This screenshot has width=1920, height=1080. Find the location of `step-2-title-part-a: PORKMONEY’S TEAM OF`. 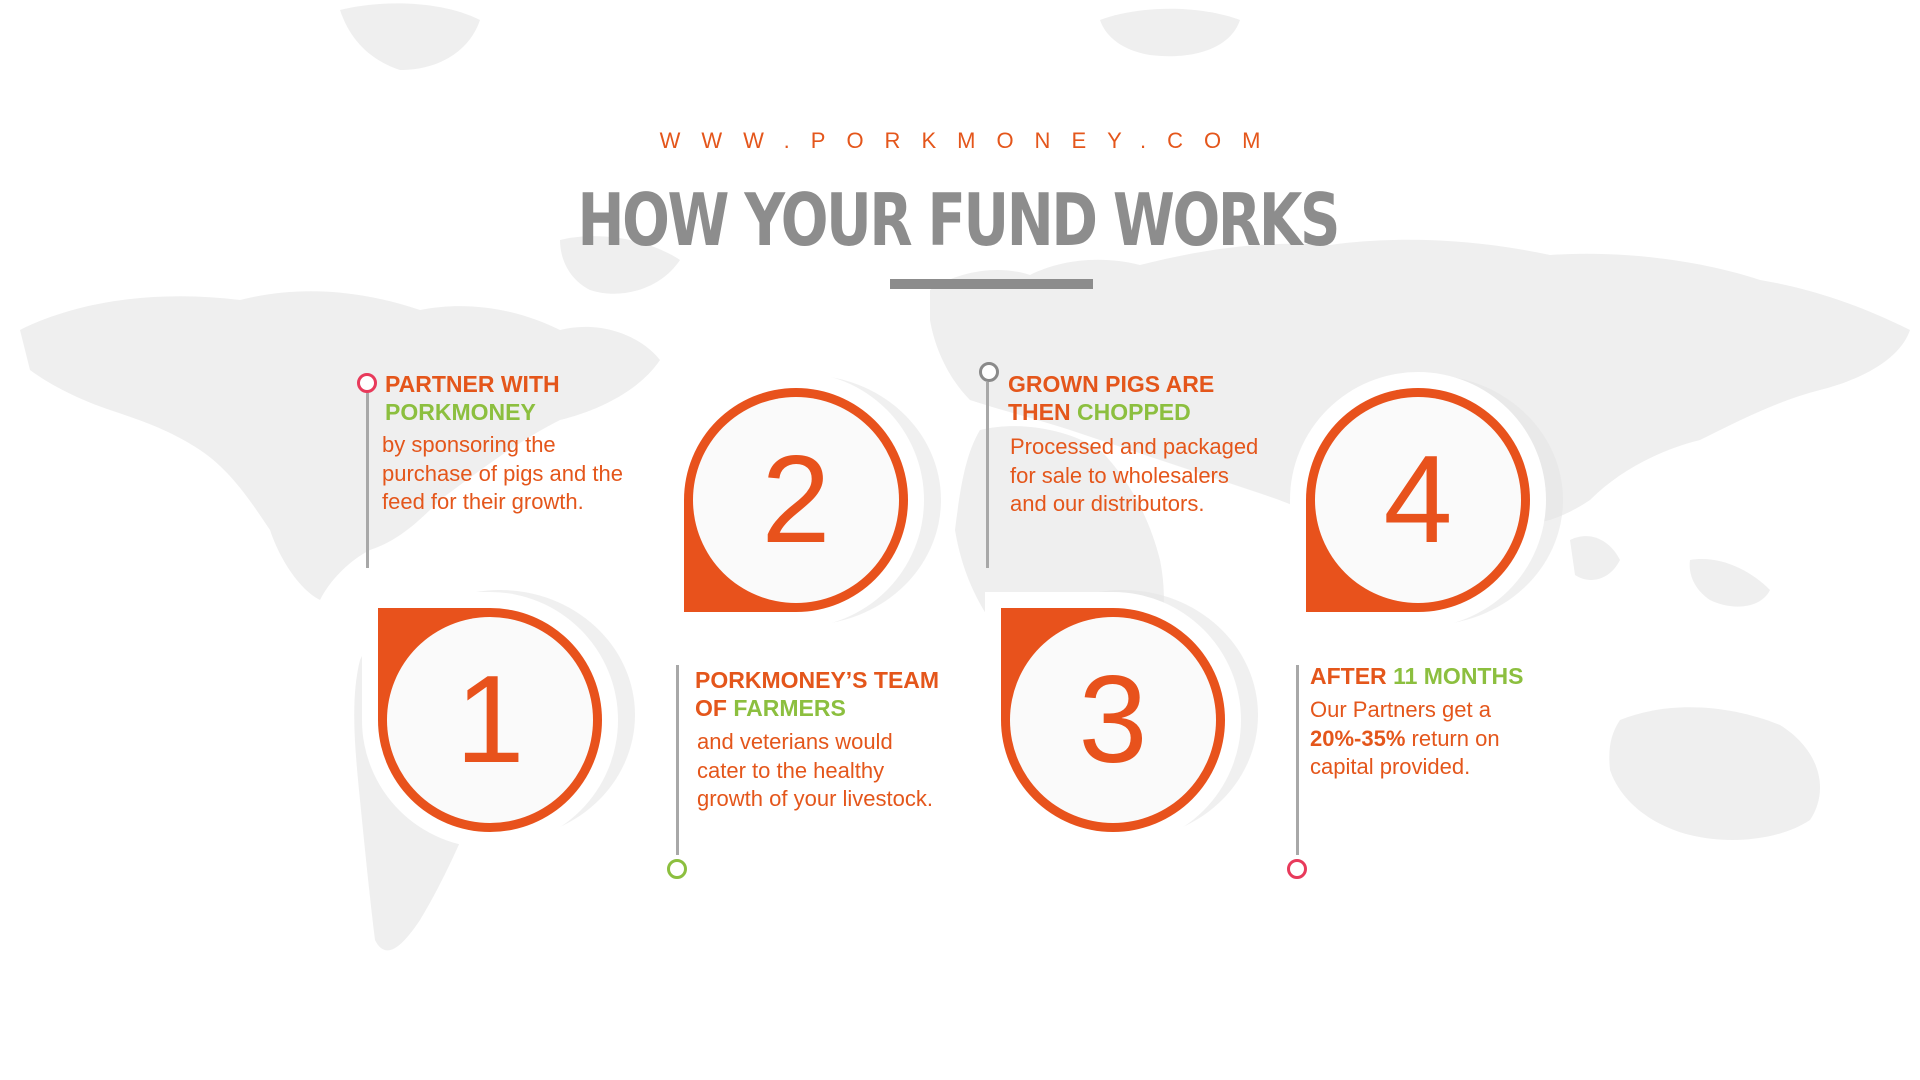

step-2-title-part-a: PORKMONEY’S TEAM OF is located at coordinates (817, 694).